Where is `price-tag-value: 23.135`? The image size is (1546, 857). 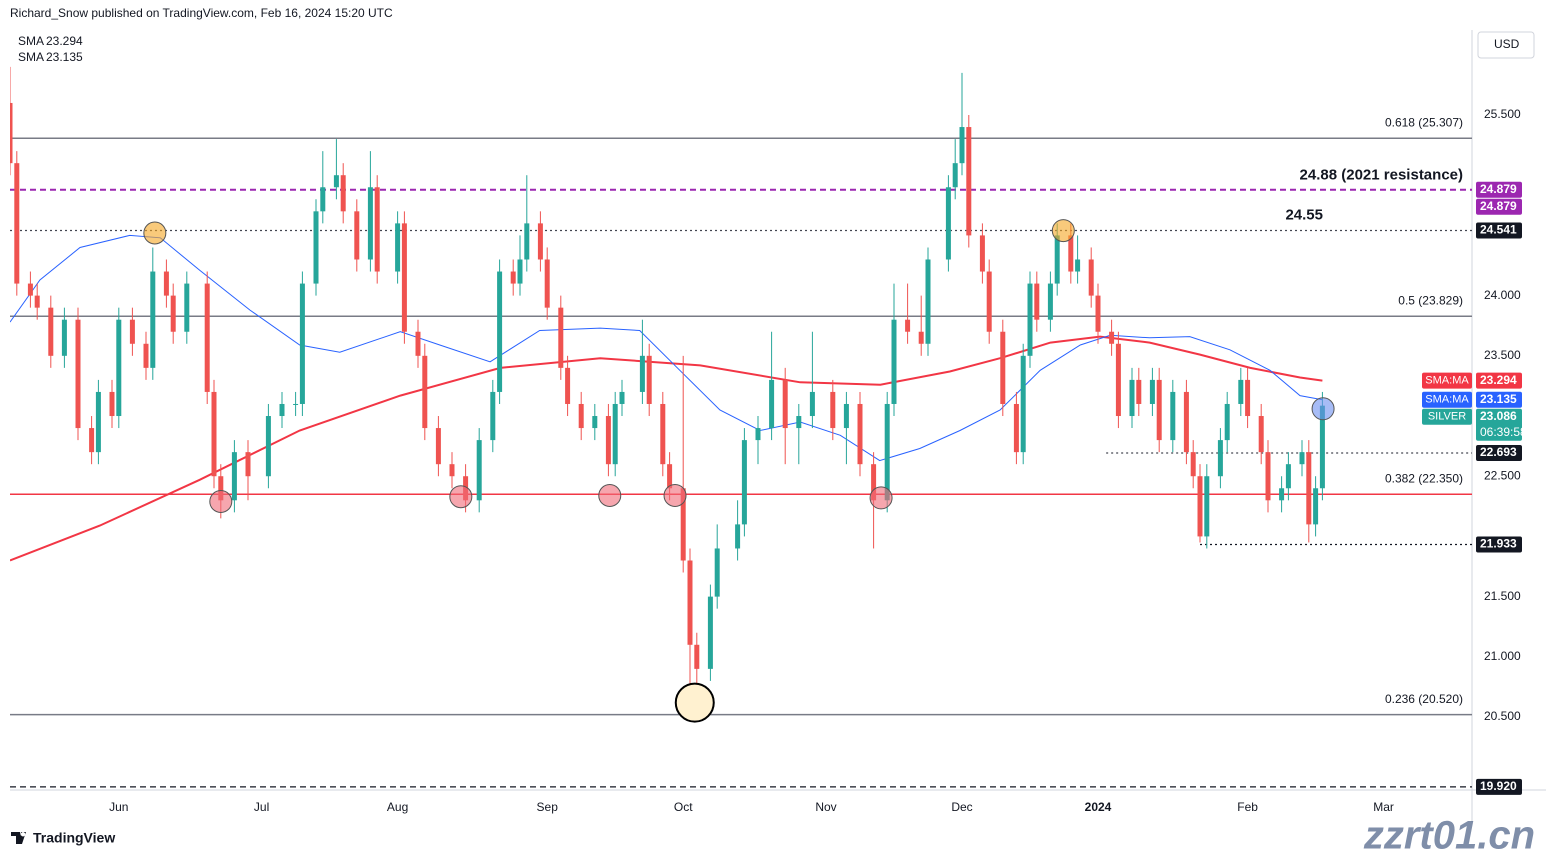
price-tag-value: 23.135 is located at coordinates (1498, 399).